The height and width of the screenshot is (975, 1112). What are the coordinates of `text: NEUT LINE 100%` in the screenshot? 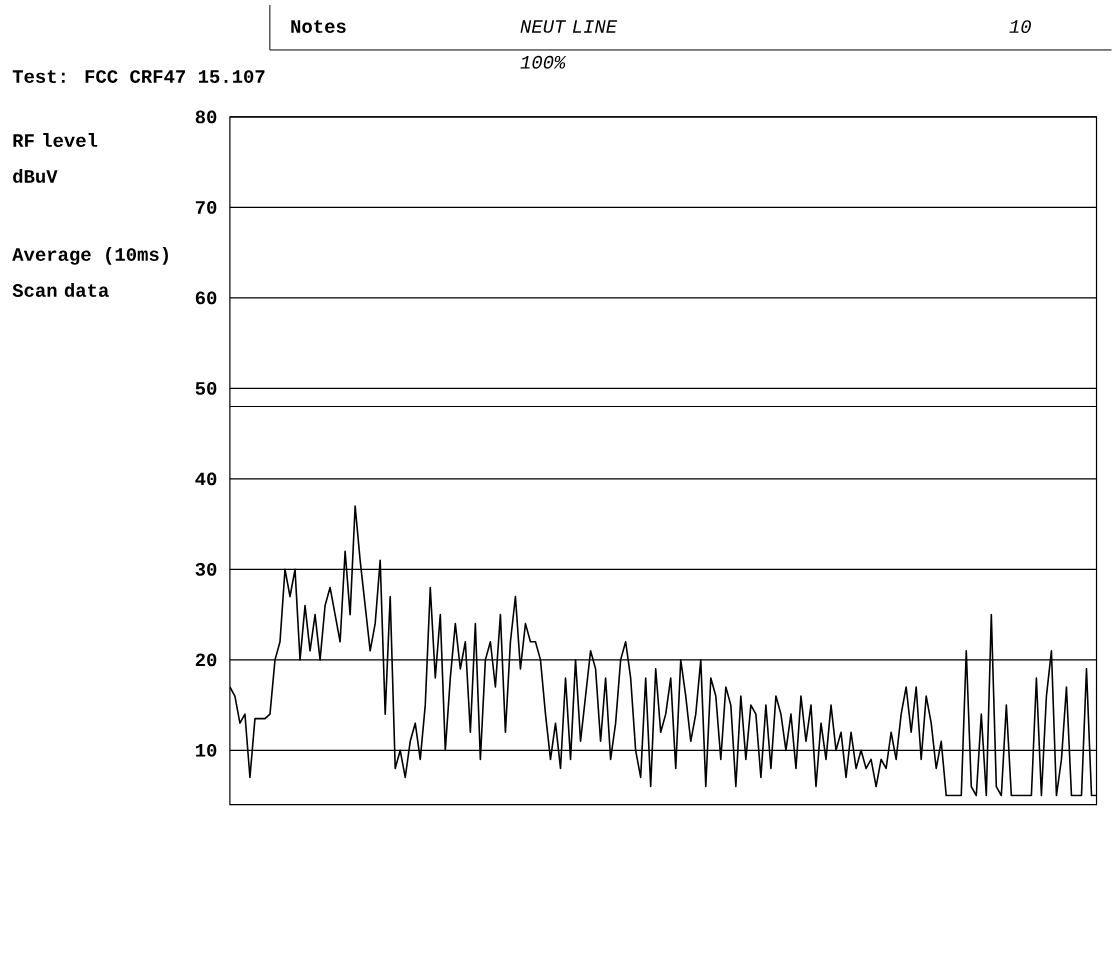 It's located at (569, 44).